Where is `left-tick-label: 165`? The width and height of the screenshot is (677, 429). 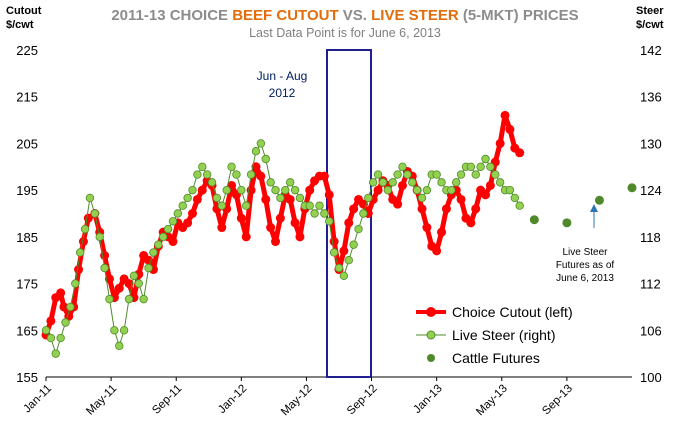 left-tick-label: 165 is located at coordinates (27, 330).